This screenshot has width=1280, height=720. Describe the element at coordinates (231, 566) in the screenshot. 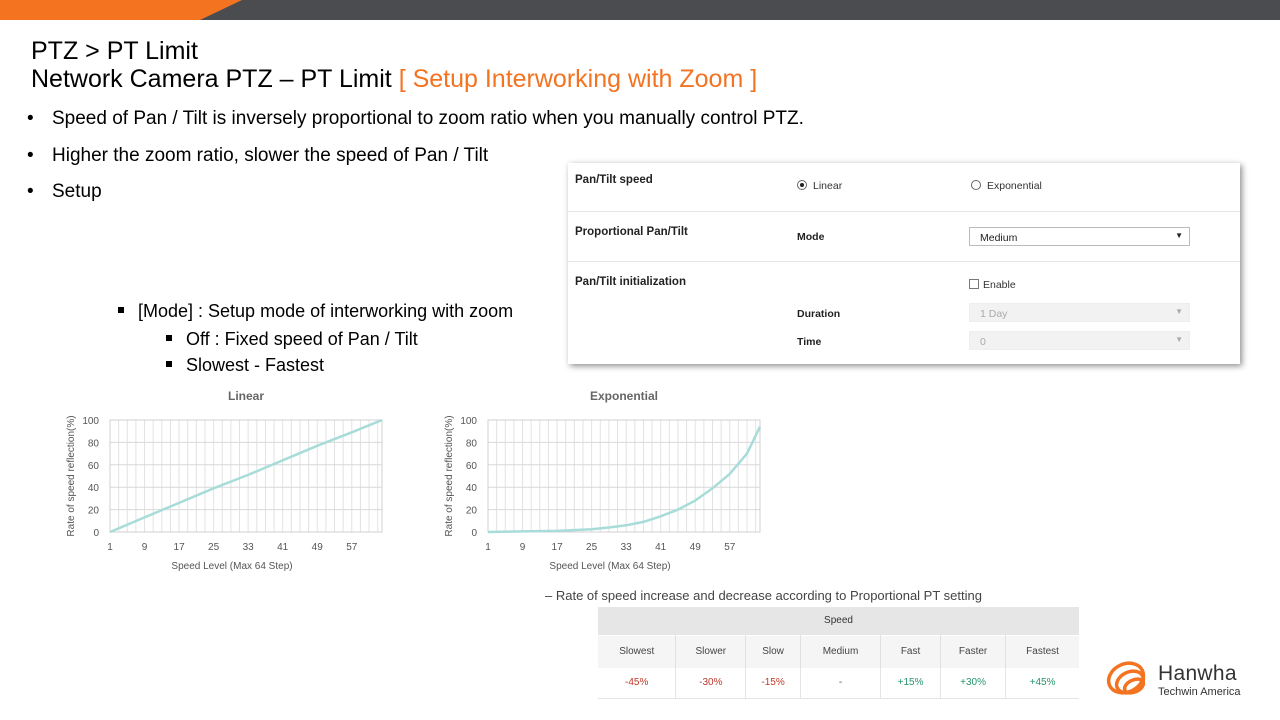

I see `x-axis-label: Speed Level (Max 64 Step)` at that location.